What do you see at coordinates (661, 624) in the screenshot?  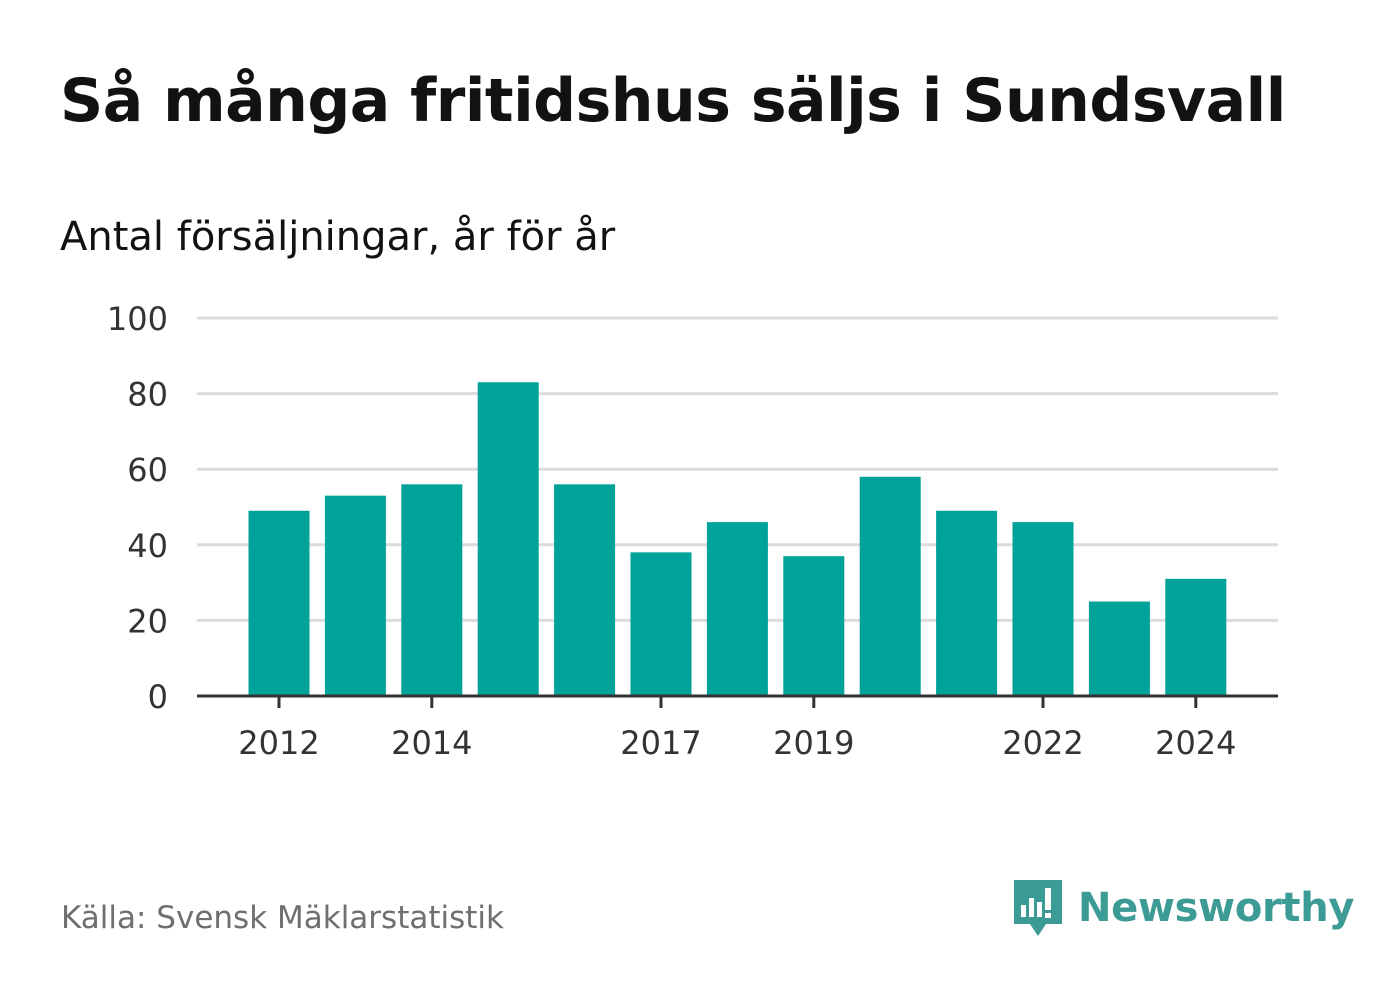 I see `bar-2017` at bounding box center [661, 624].